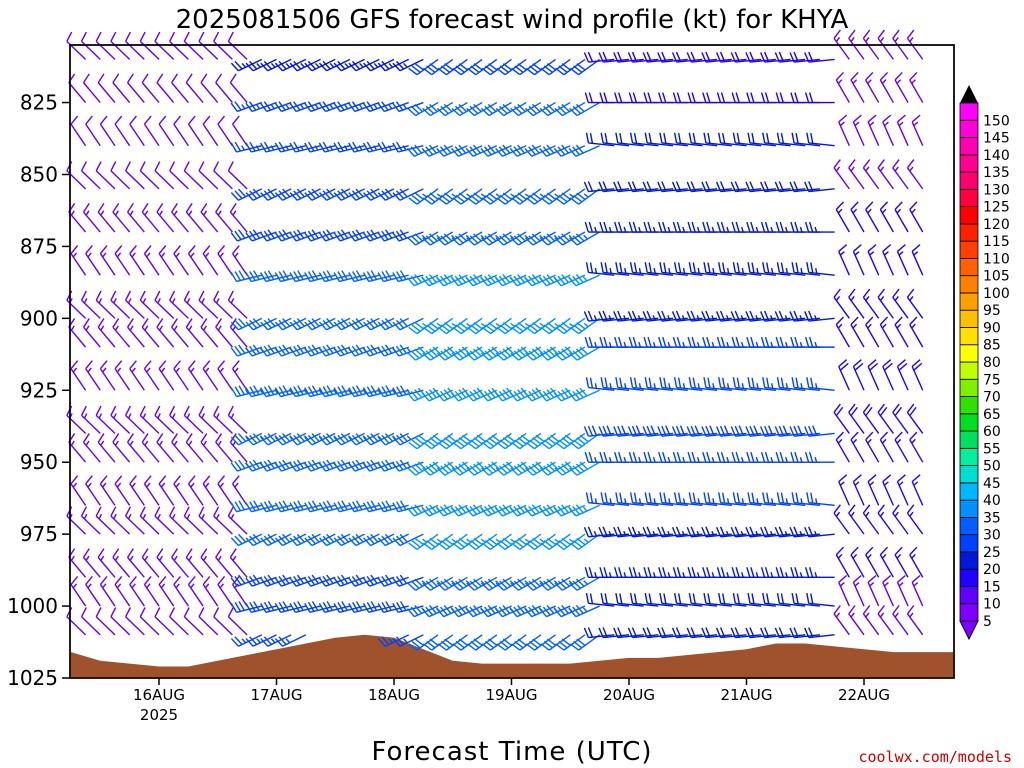  What do you see at coordinates (38, 390) in the screenshot?
I see `y-axis: 825 850 875 900 925 950 975 1000 1025` at bounding box center [38, 390].